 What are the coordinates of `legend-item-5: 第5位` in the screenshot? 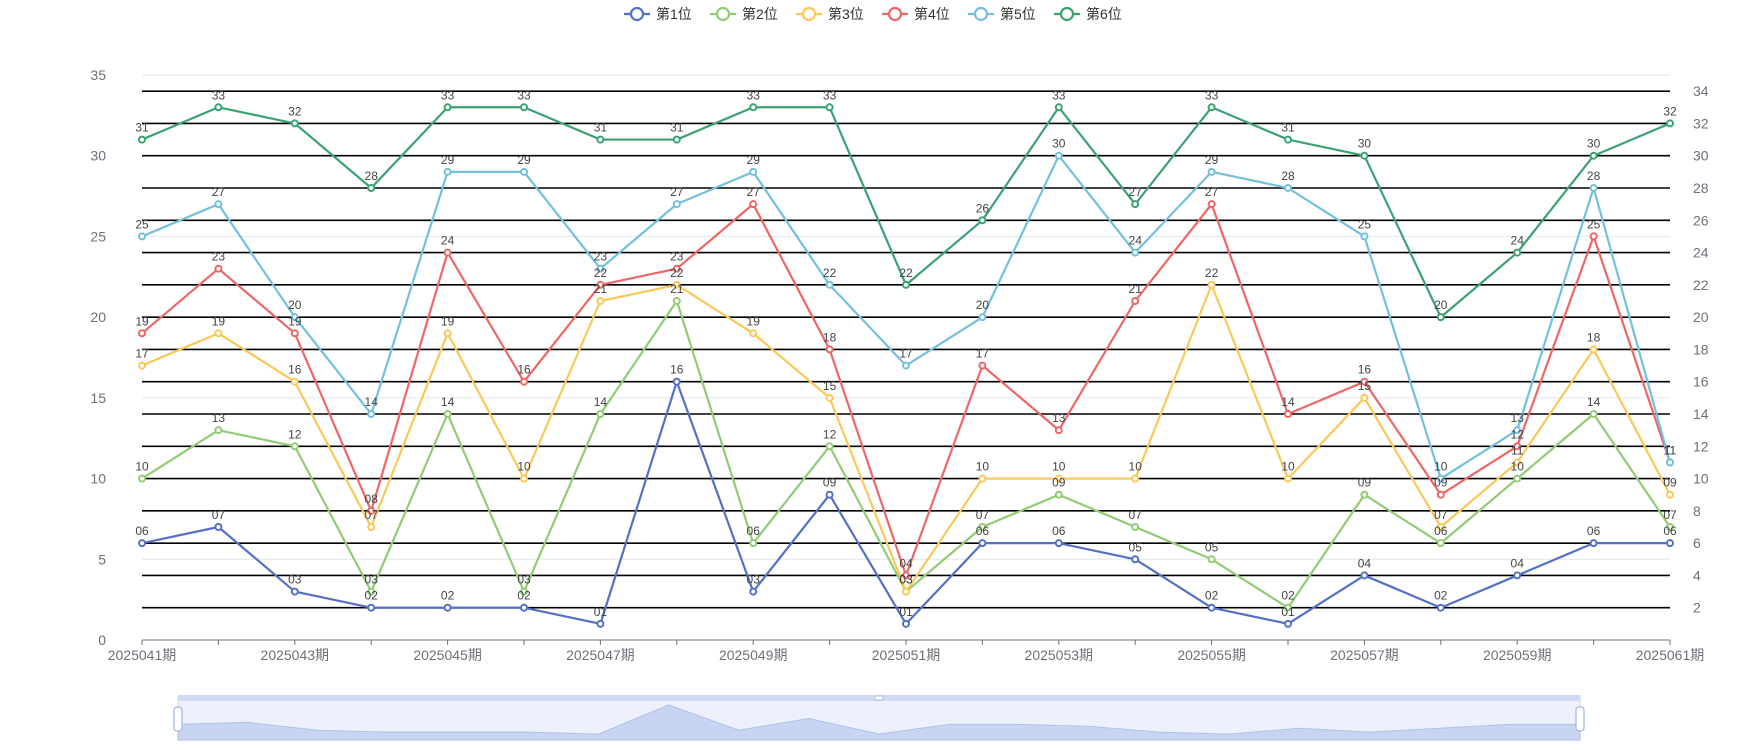 It's located at (1002, 14).